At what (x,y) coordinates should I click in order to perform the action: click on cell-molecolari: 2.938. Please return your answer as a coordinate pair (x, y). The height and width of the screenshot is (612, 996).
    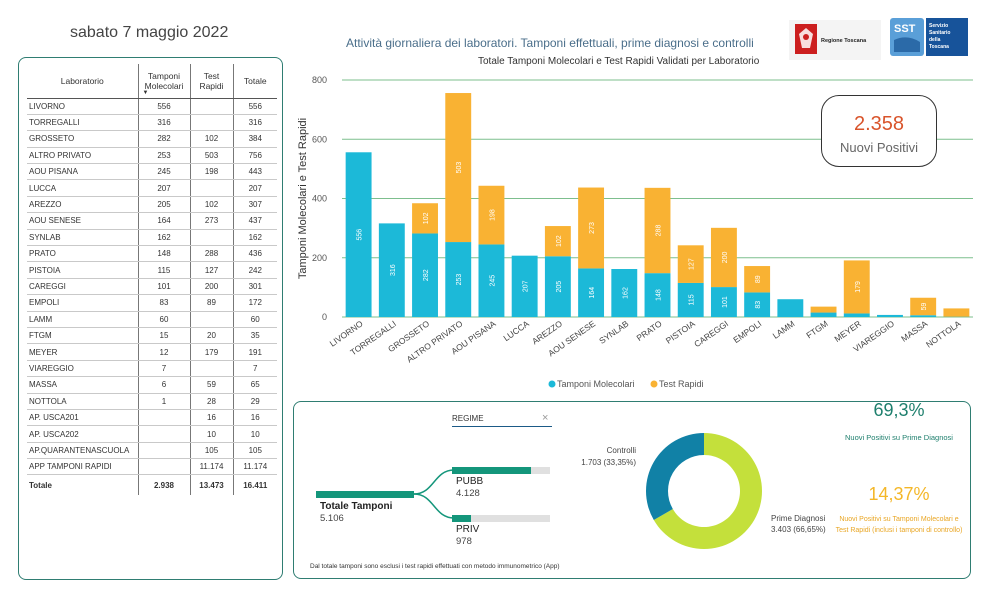
    Looking at the image, I should click on (164, 484).